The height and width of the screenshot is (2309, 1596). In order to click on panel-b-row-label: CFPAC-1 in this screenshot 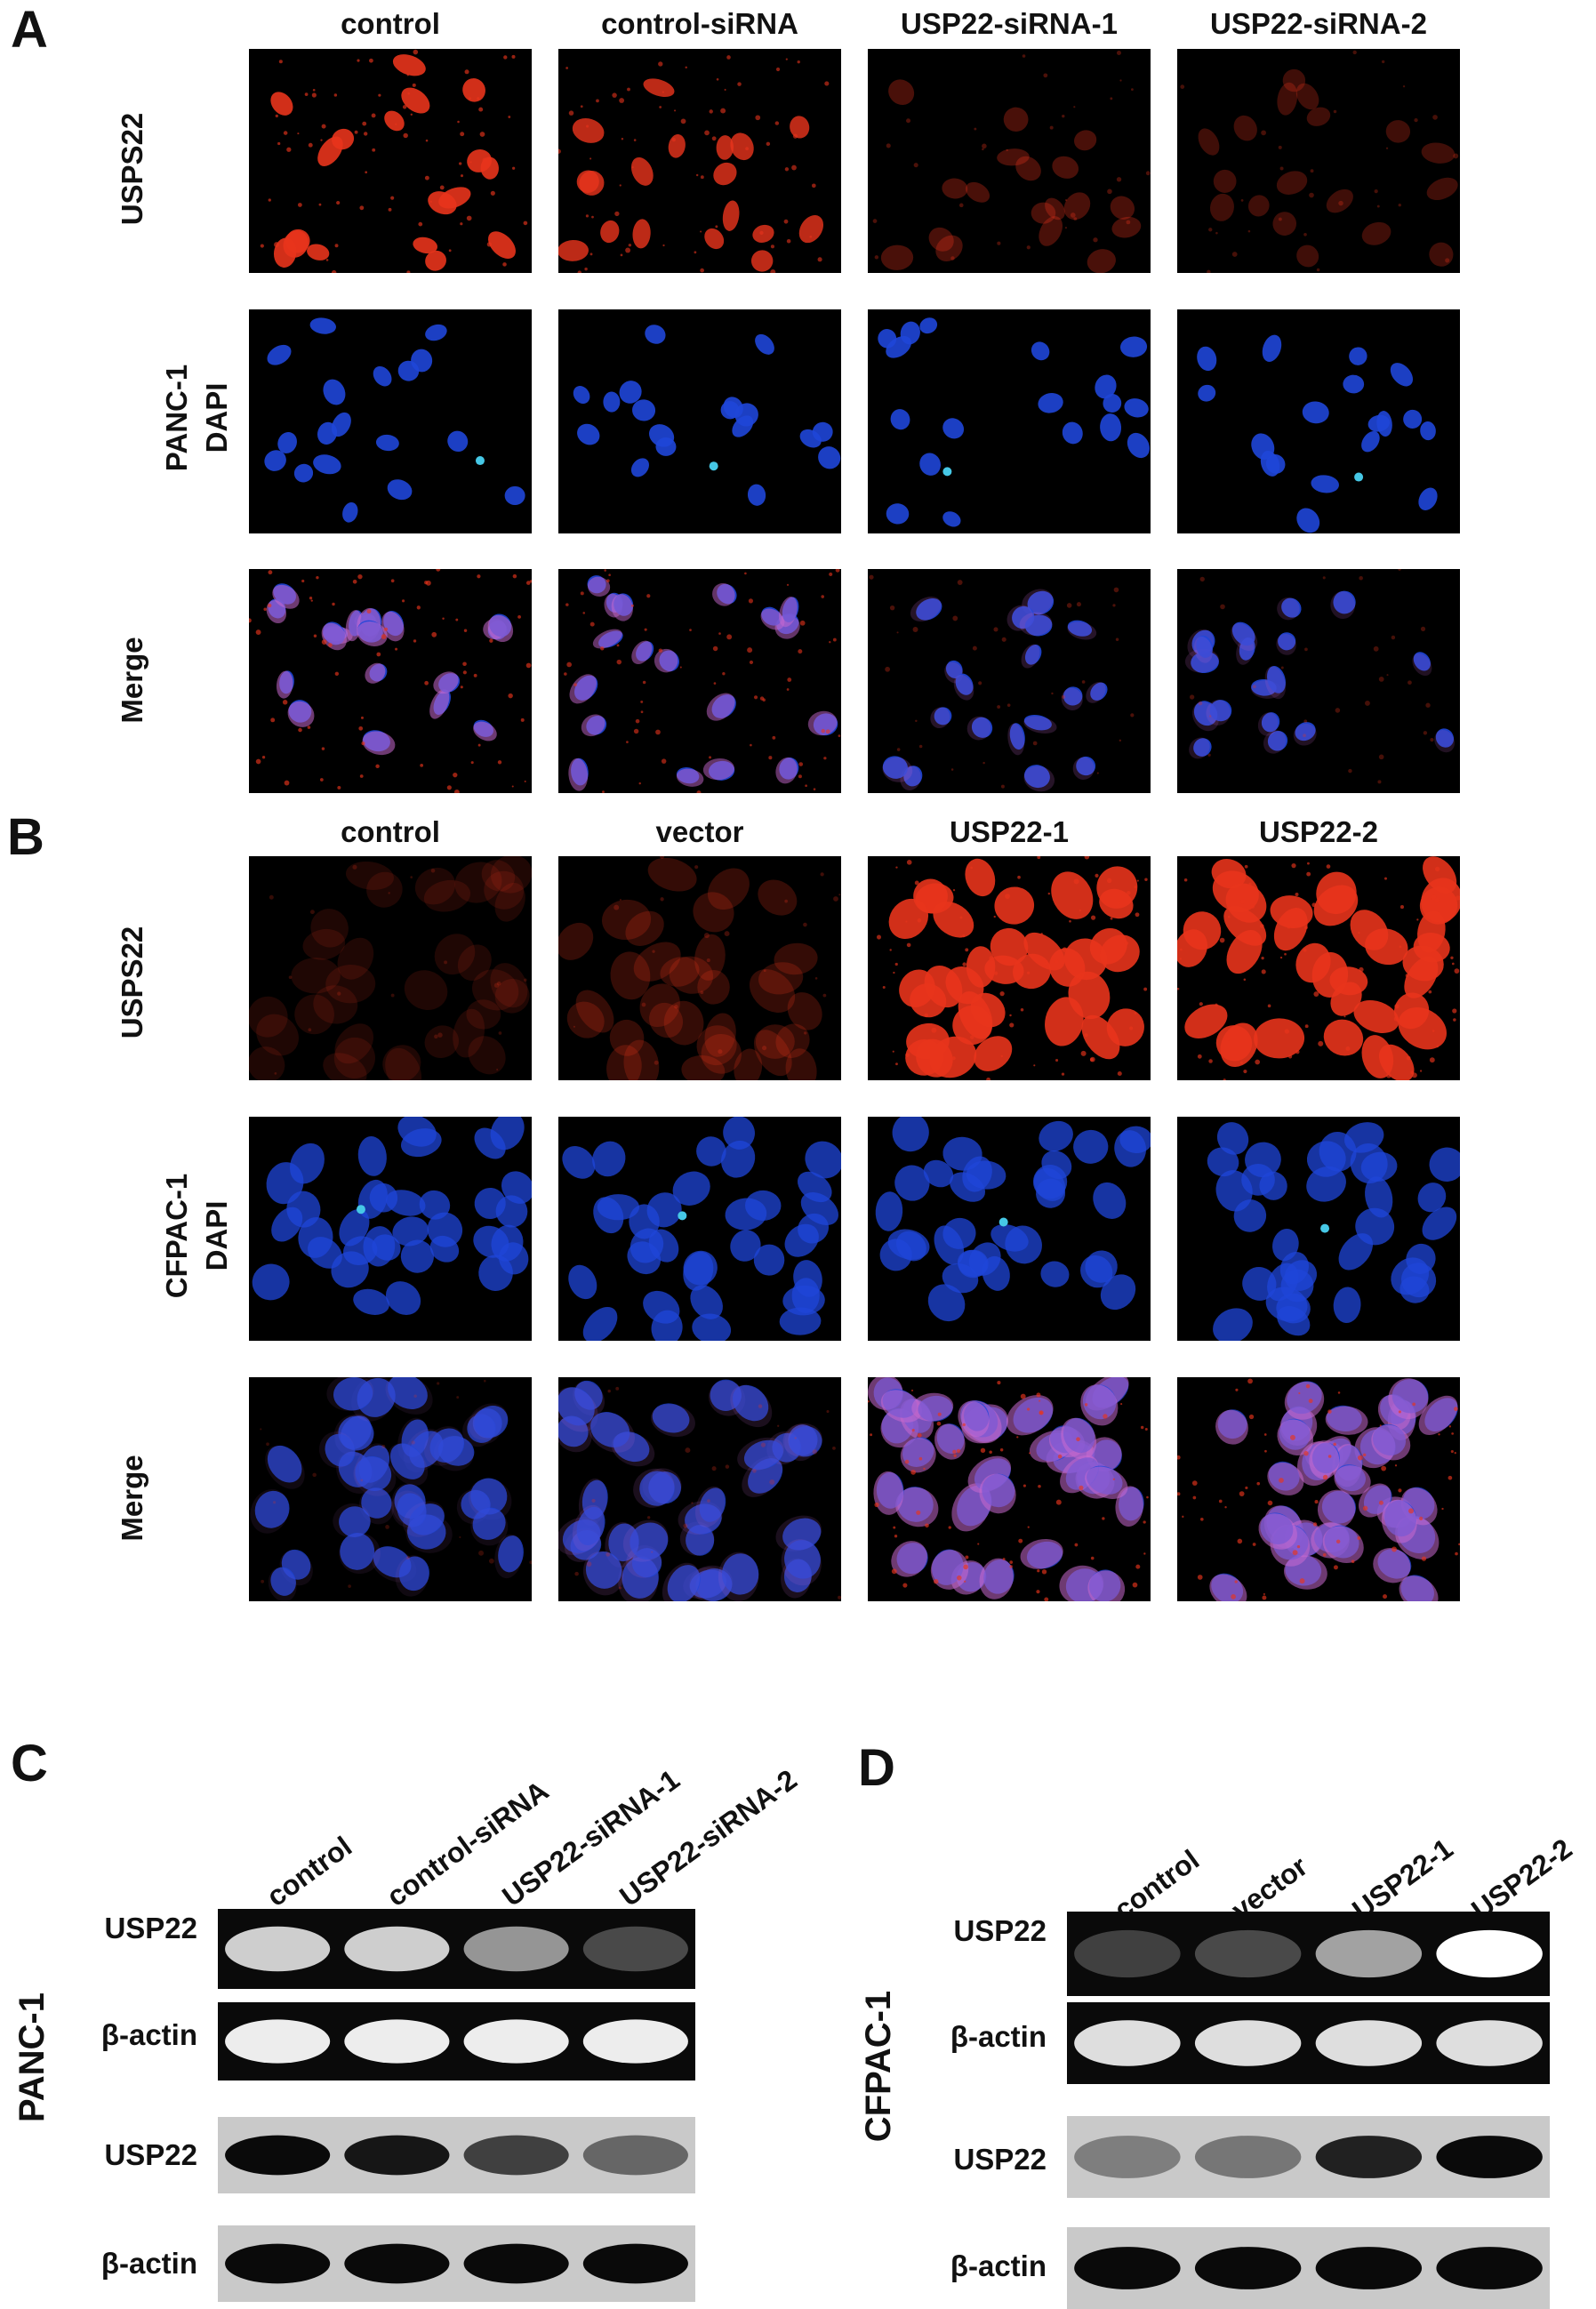, I will do `click(176, 1236)`.